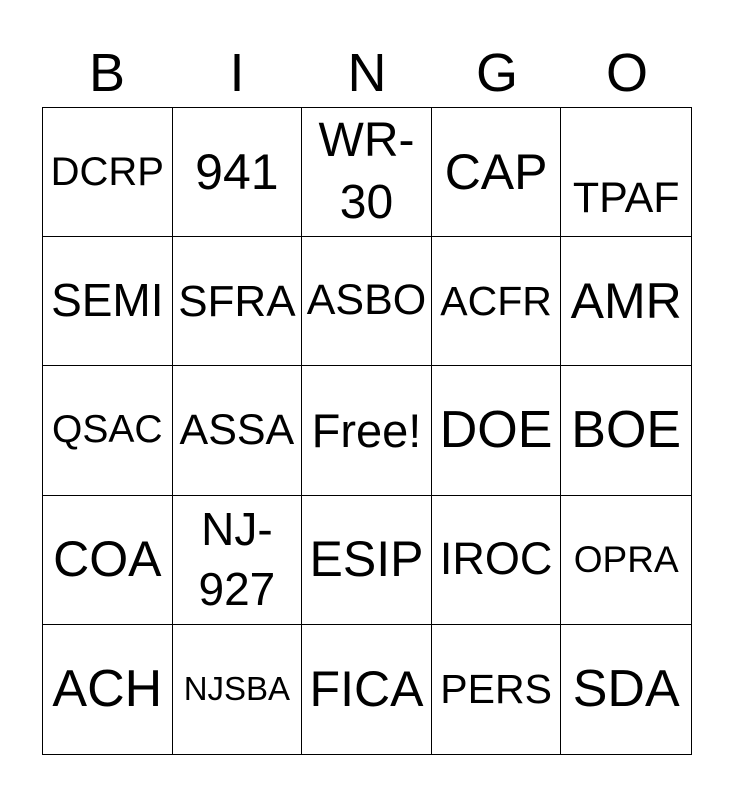 Image resolution: width=736 pixels, height=800 pixels. I want to click on bingo-cell-line: ESIP, so click(366, 559).